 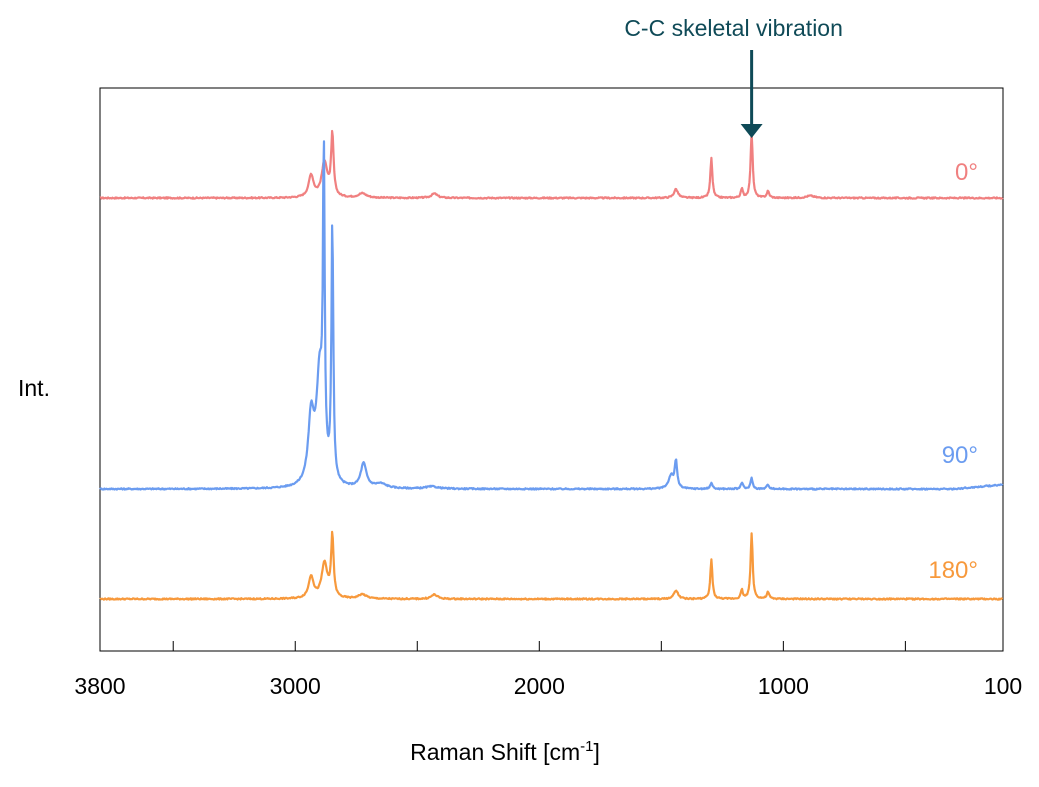 What do you see at coordinates (953, 570) in the screenshot?
I see `series-label-2: 180°` at bounding box center [953, 570].